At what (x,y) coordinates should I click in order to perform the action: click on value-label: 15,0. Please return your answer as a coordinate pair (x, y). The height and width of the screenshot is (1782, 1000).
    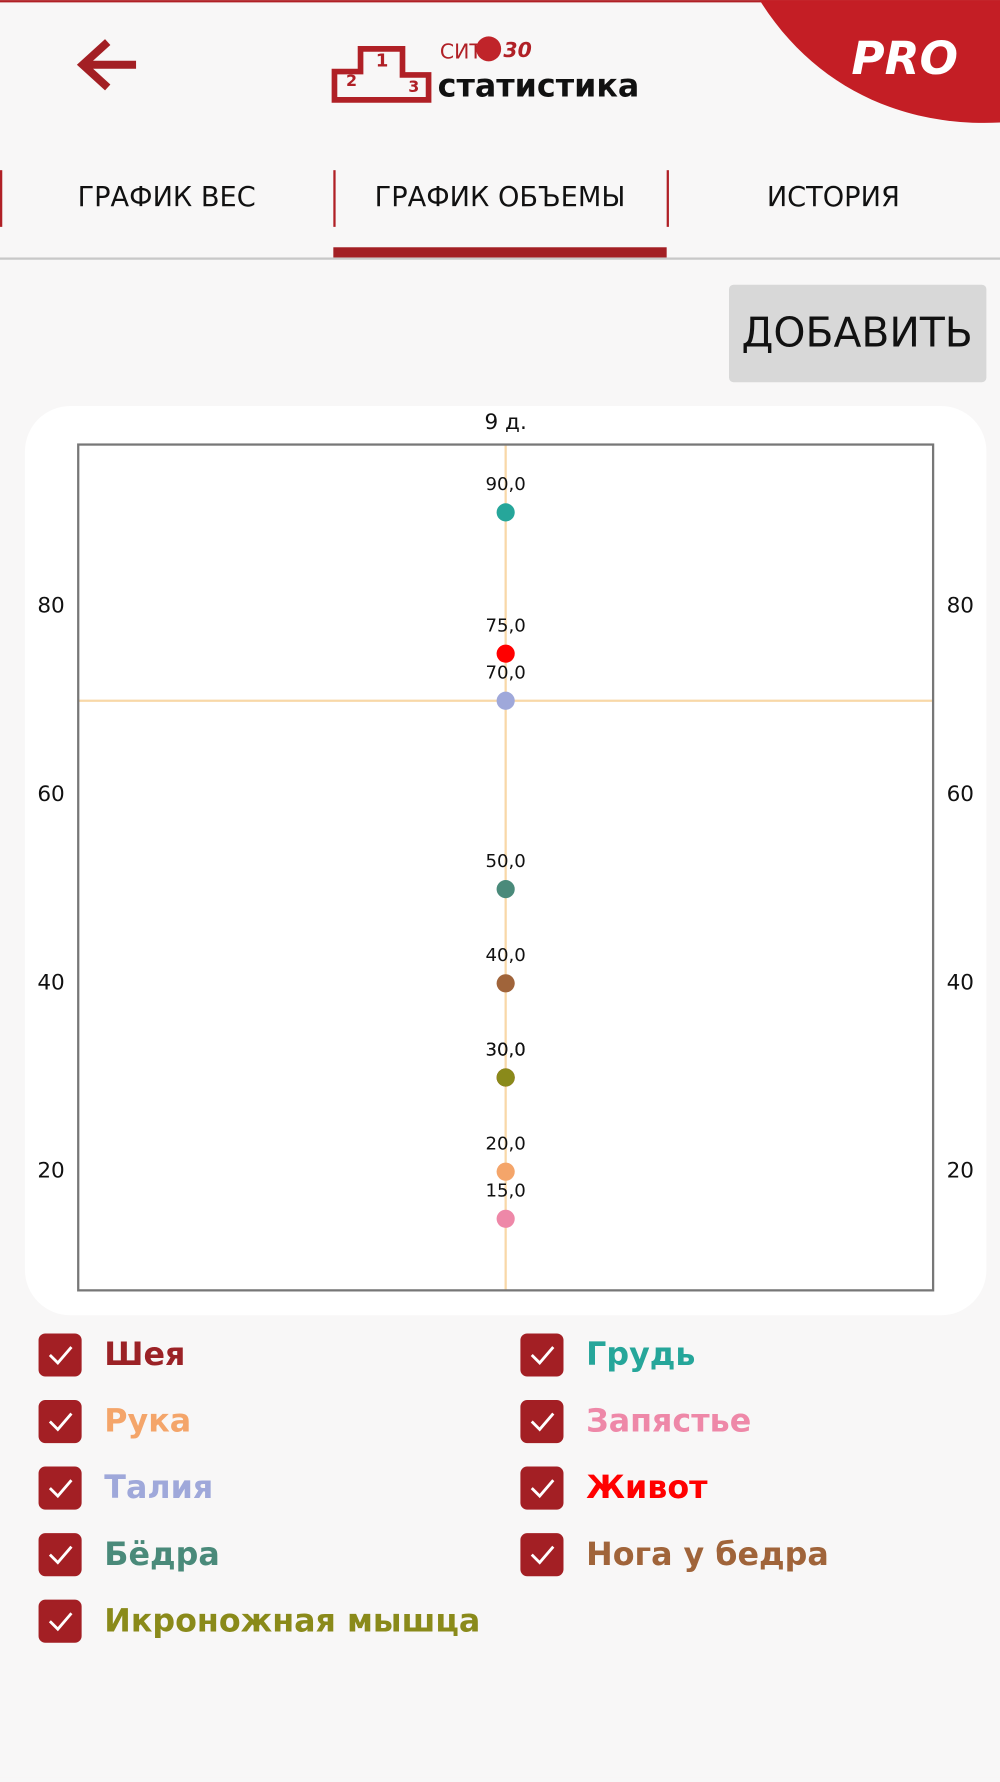
    Looking at the image, I should click on (505, 1191).